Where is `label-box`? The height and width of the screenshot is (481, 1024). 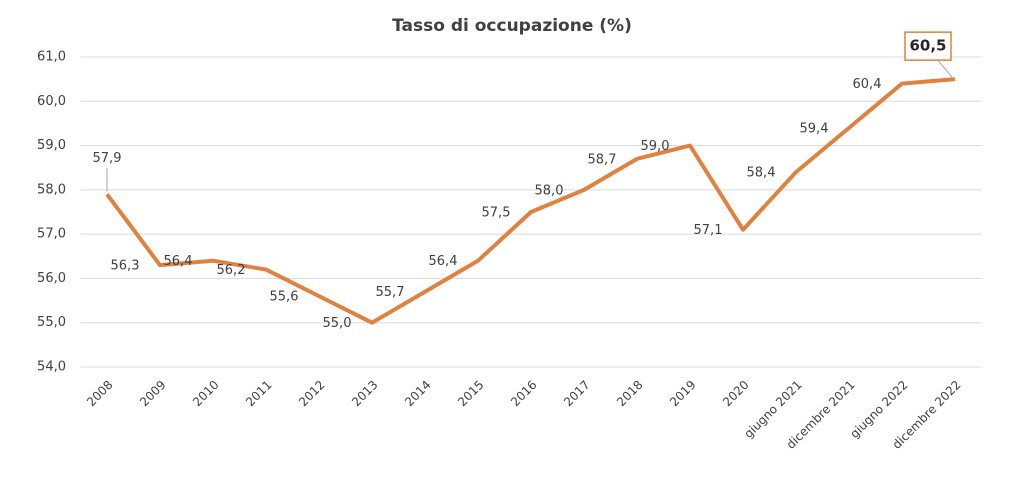
label-box is located at coordinates (928, 46).